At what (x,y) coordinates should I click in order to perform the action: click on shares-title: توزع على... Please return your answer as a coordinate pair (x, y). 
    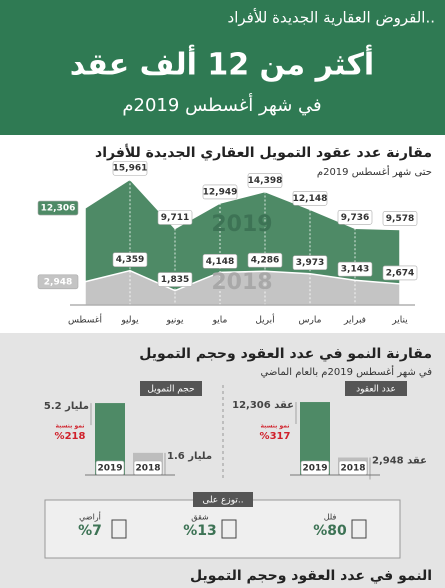
    Looking at the image, I should click on (222, 501).